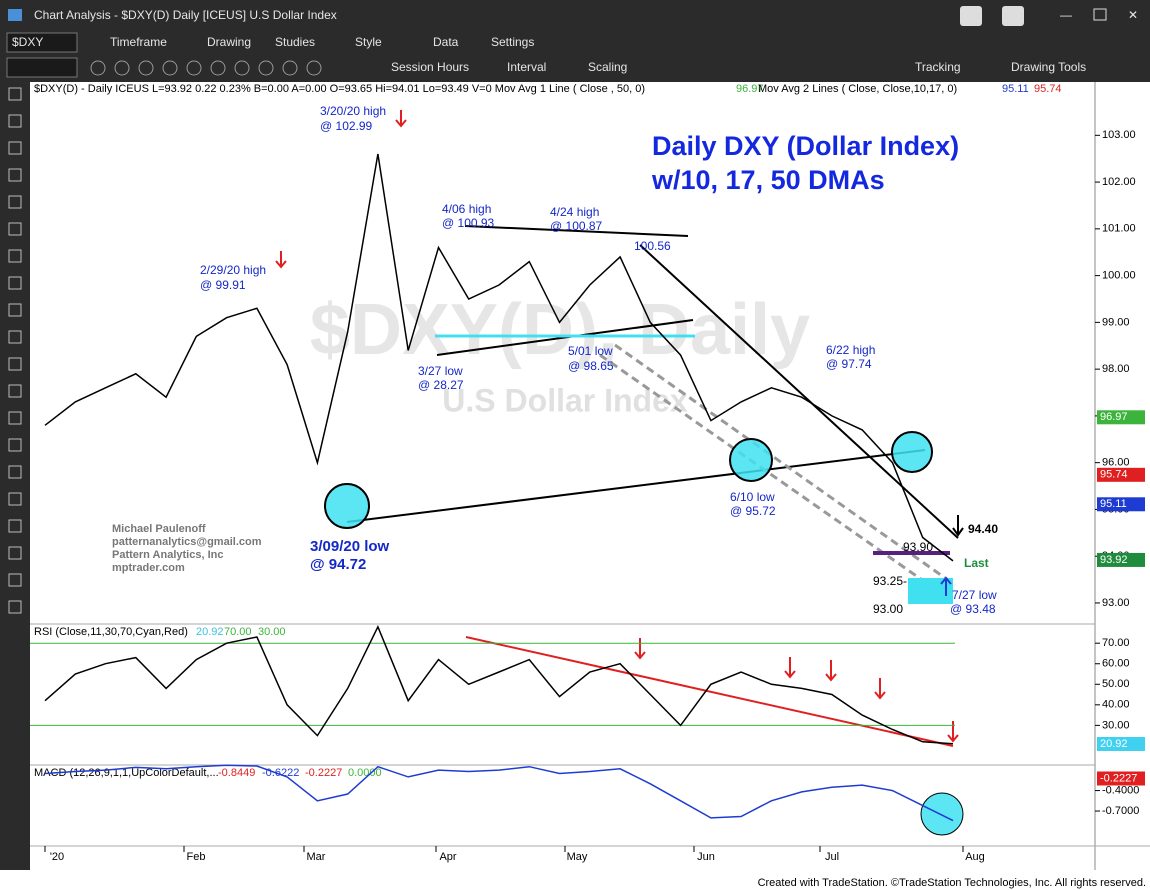  I want to click on channel-line, so click(774, 476).